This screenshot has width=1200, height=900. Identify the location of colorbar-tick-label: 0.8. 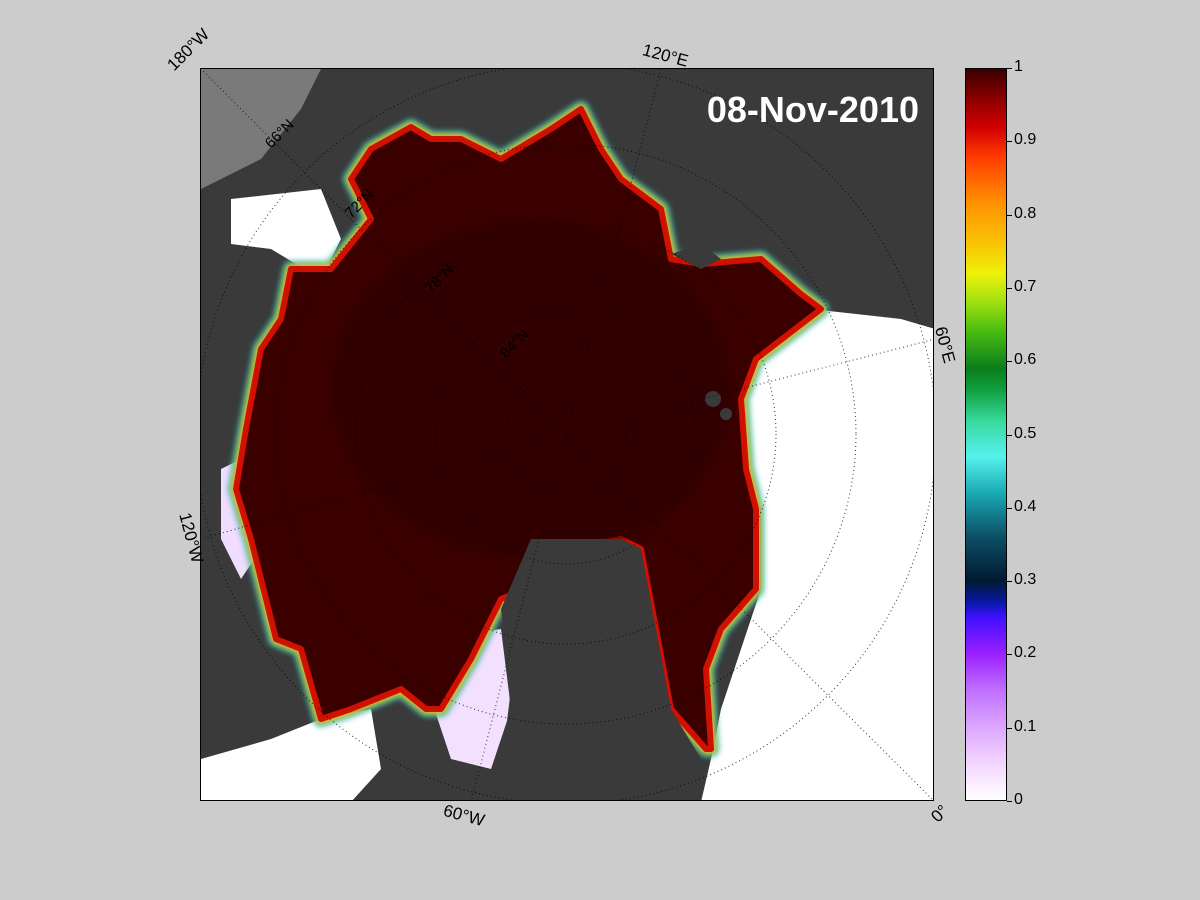
(1025, 213).